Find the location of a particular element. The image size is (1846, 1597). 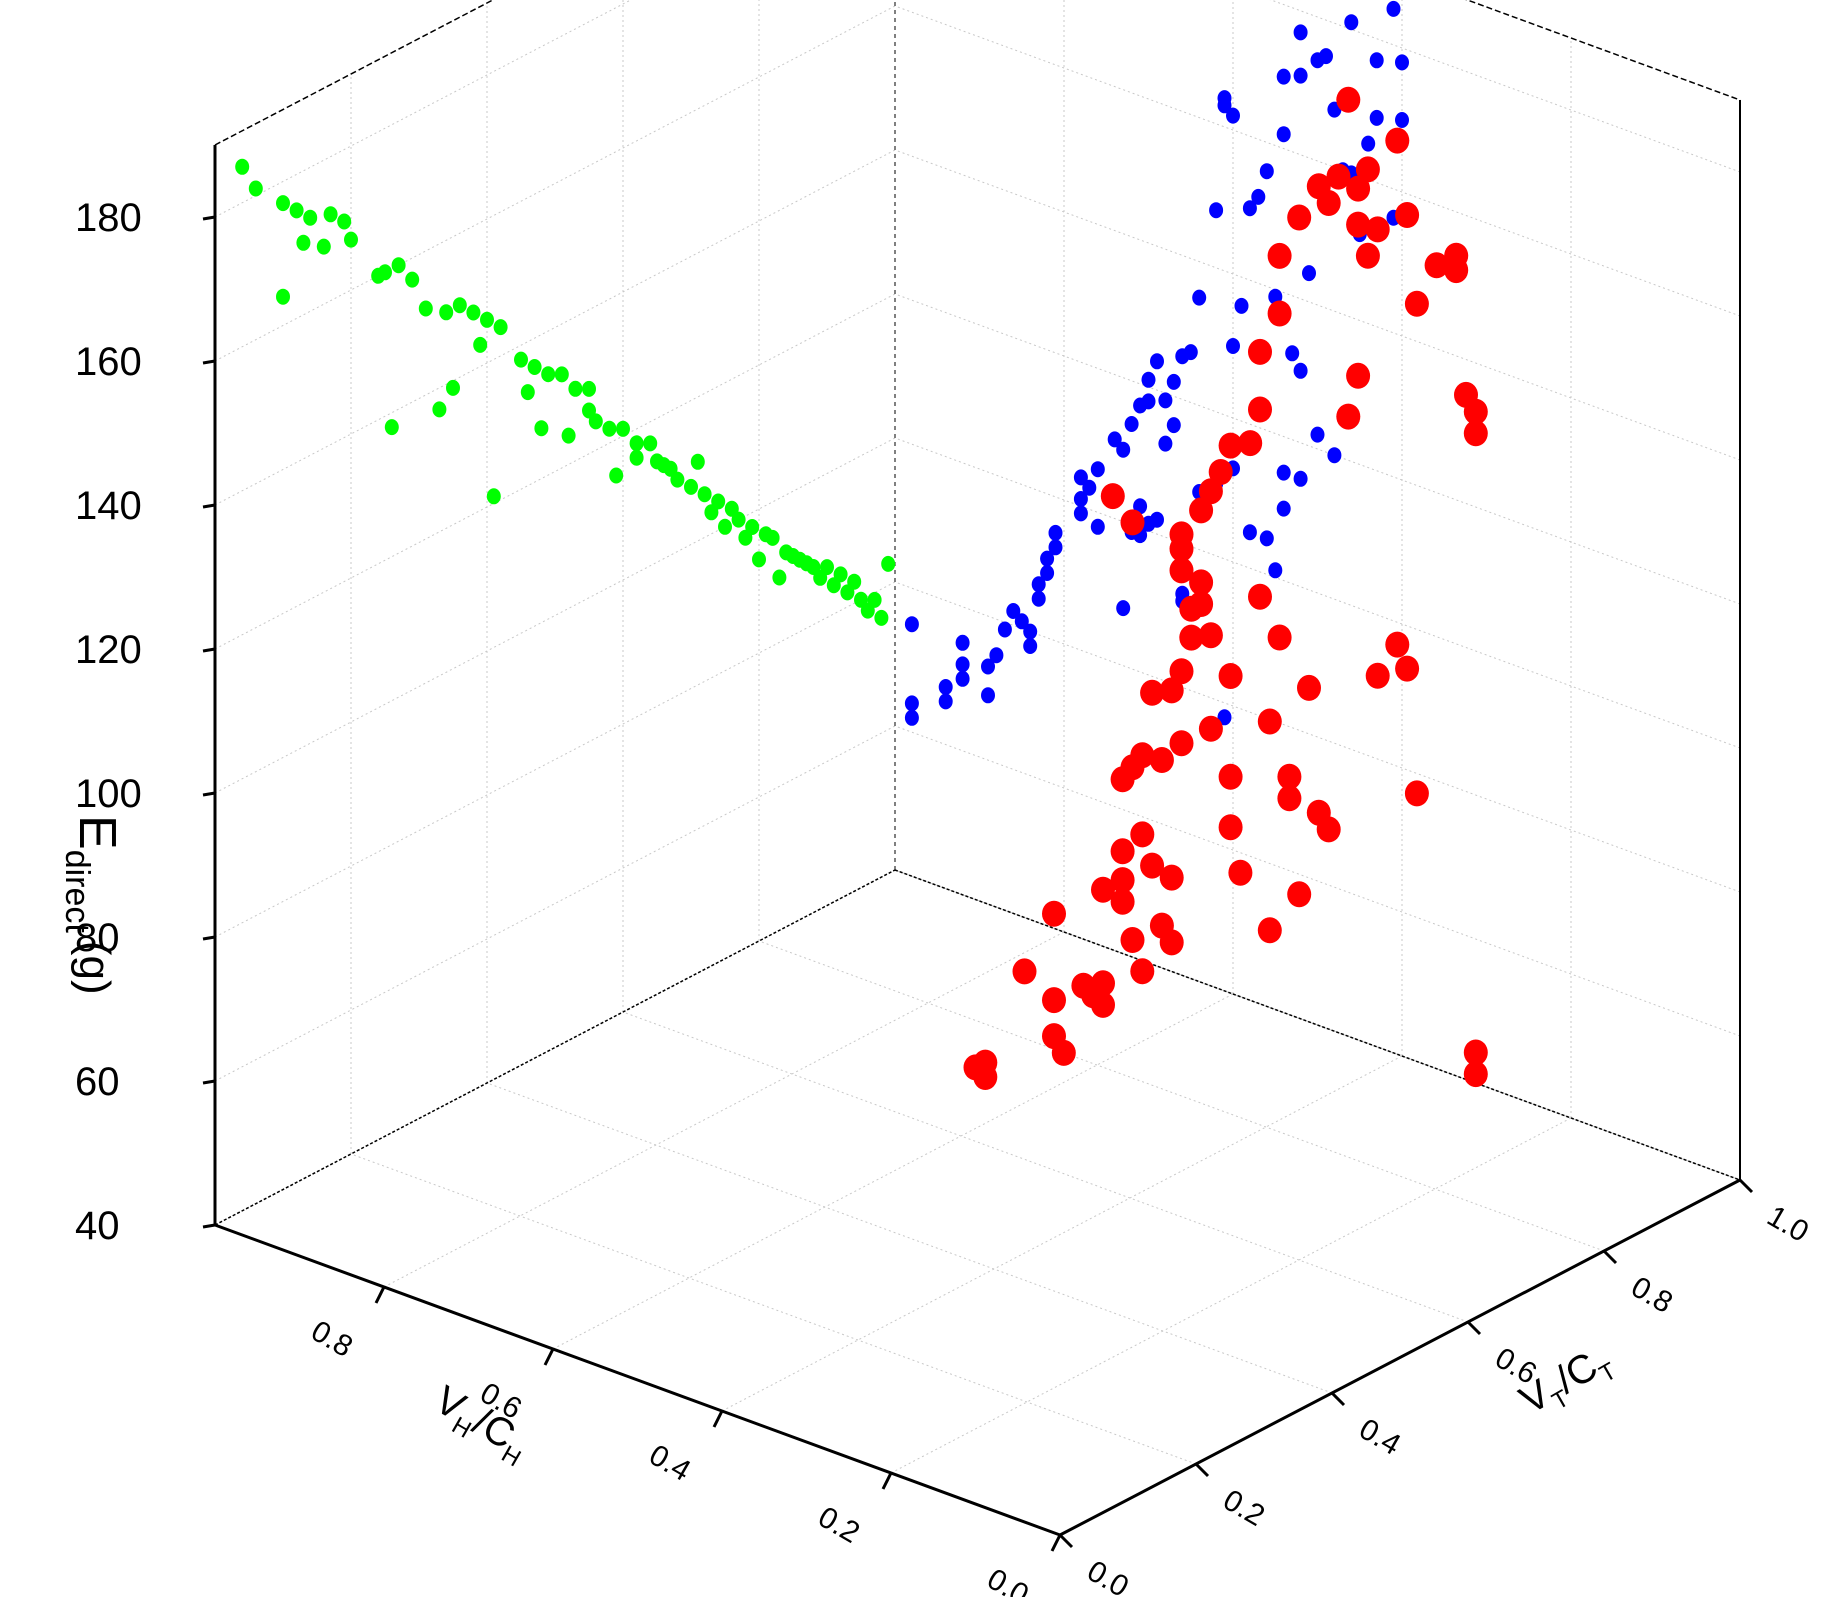

right-axis-line is located at coordinates (1400, 1357).